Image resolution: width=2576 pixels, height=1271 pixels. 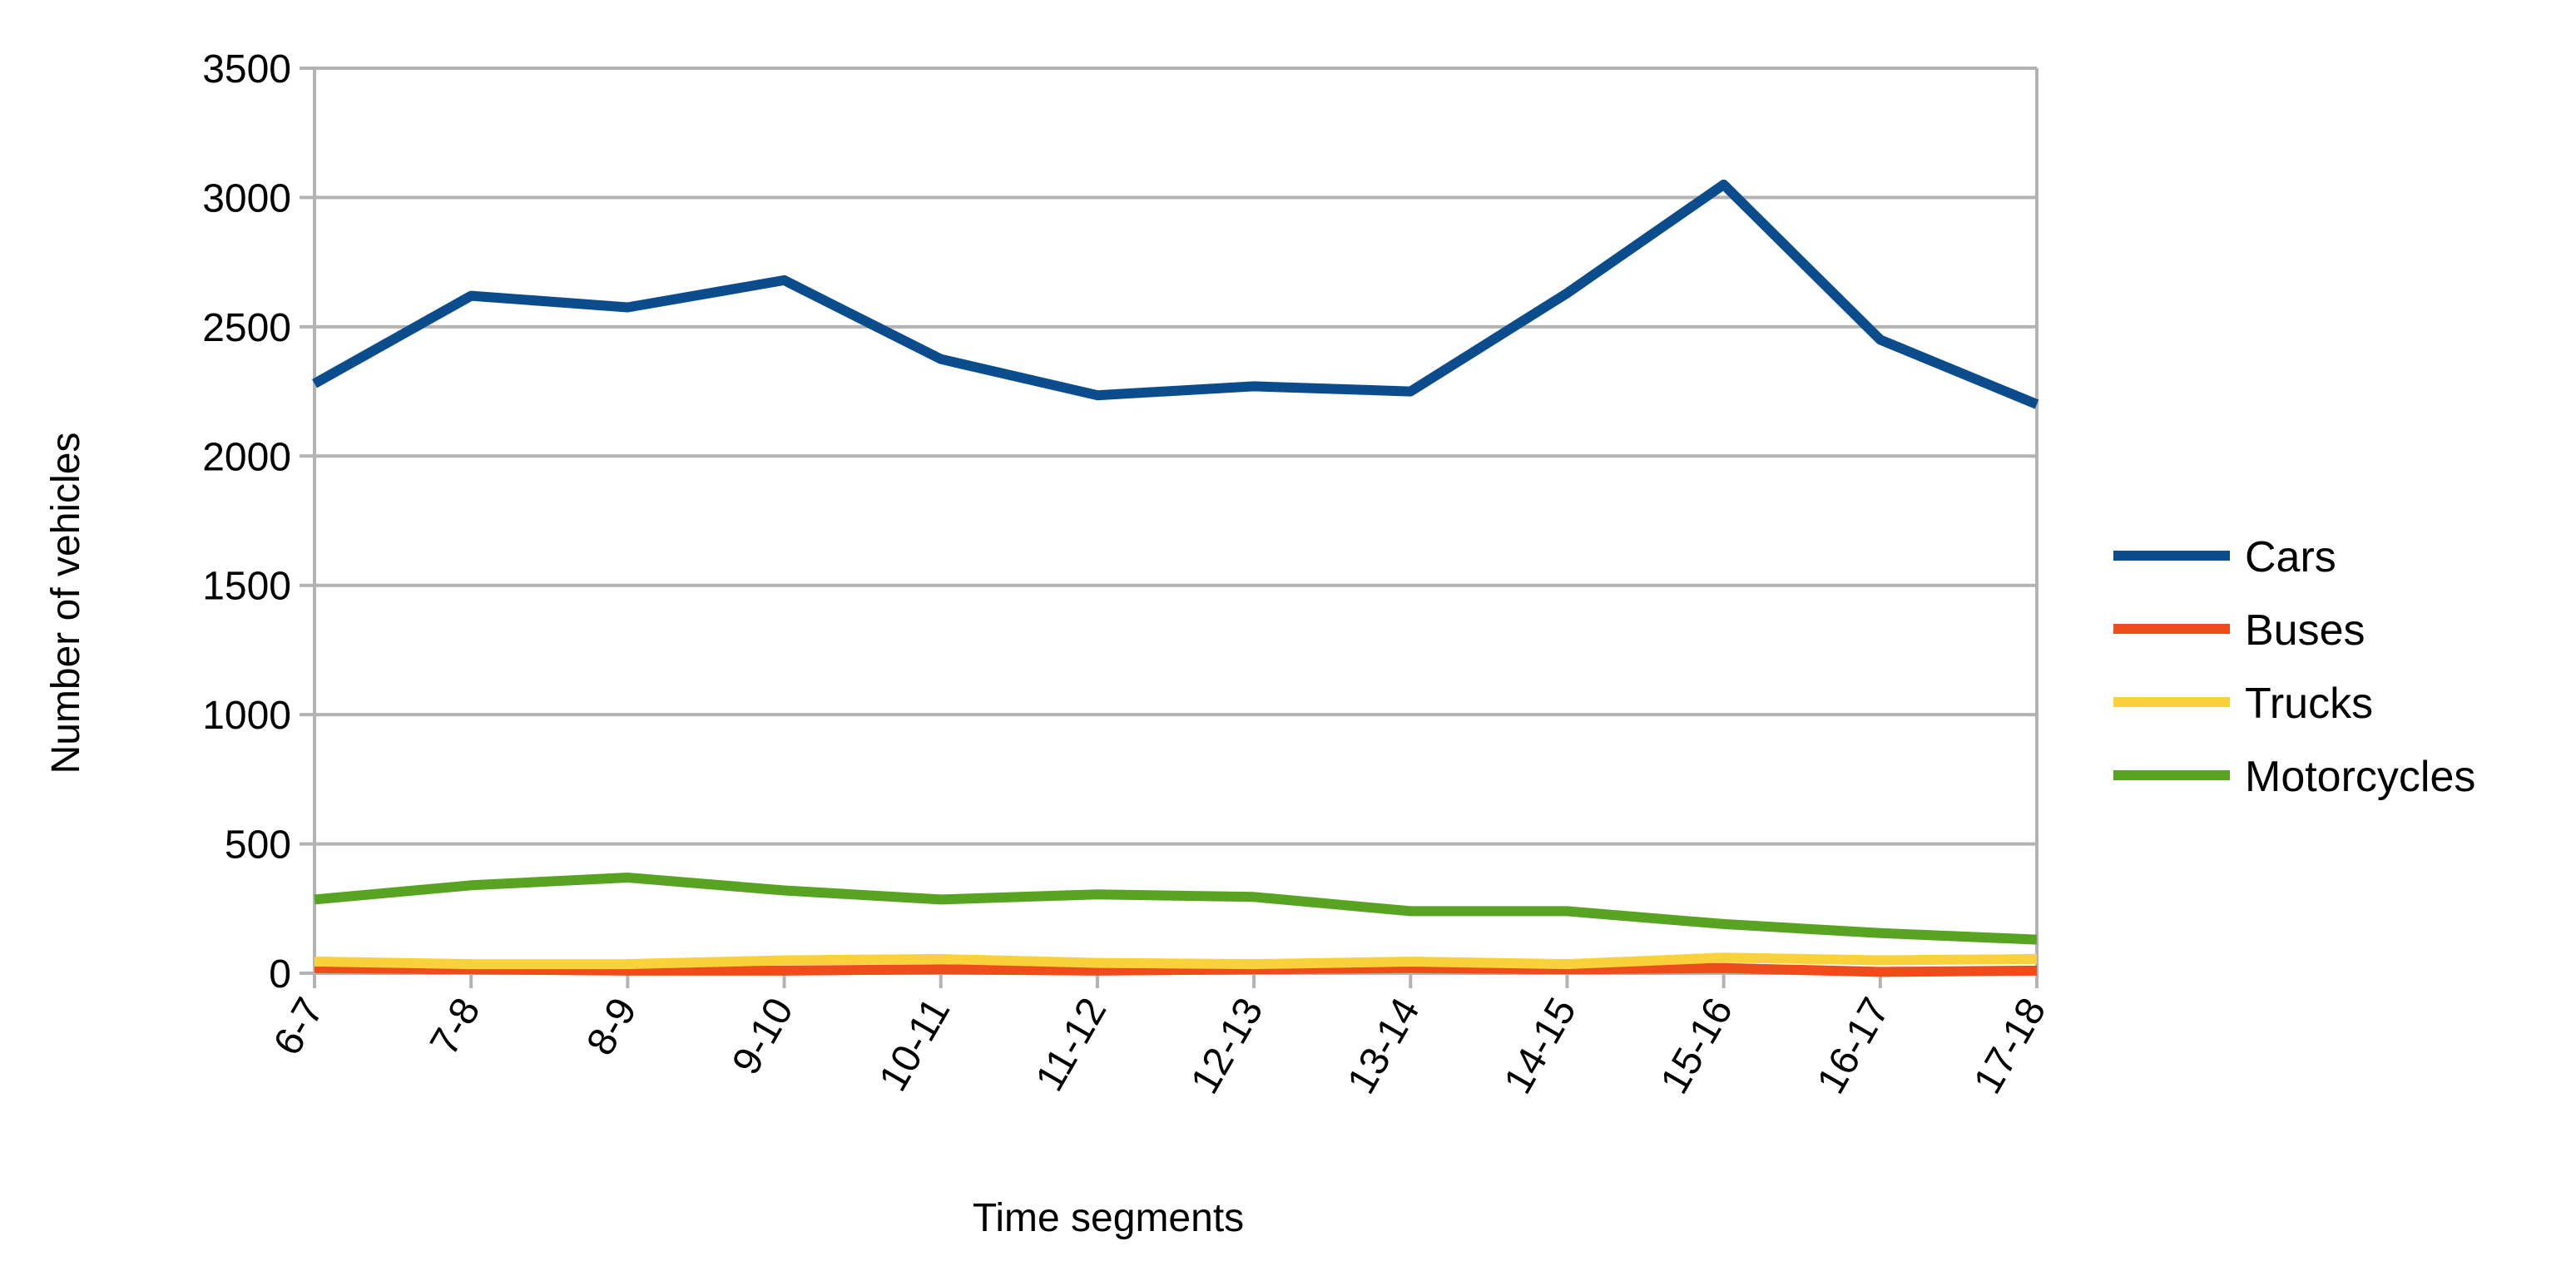 What do you see at coordinates (1072, 1045) in the screenshot?
I see `x-tick-label: 11-12` at bounding box center [1072, 1045].